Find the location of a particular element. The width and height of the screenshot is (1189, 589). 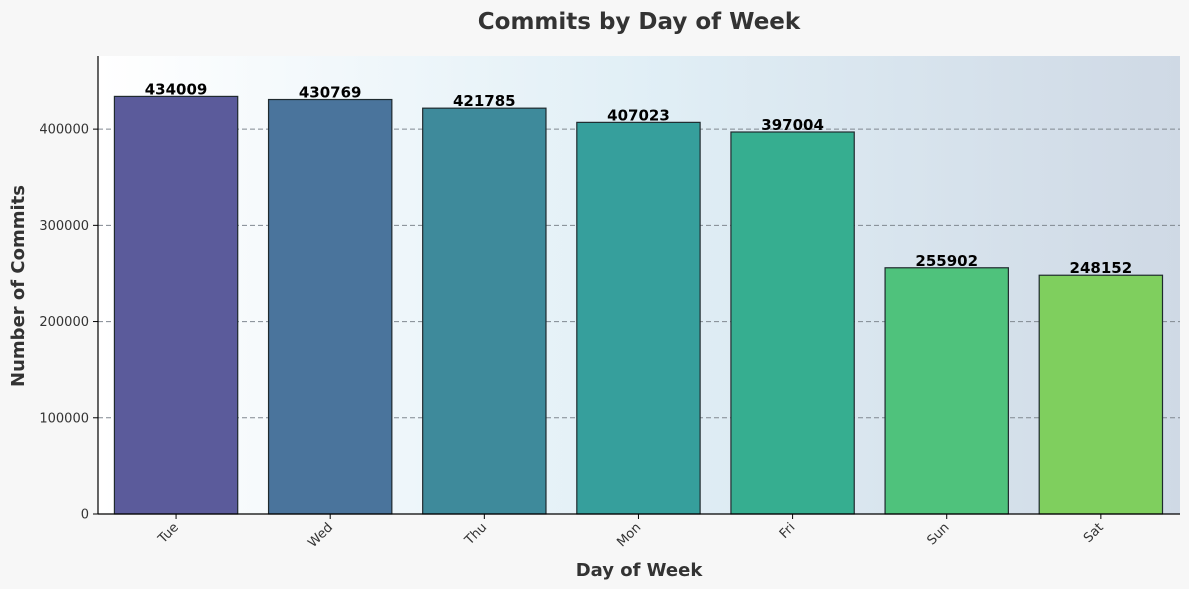

y-ticks: 0 100000 200000 300000 400000 is located at coordinates (68, 323).